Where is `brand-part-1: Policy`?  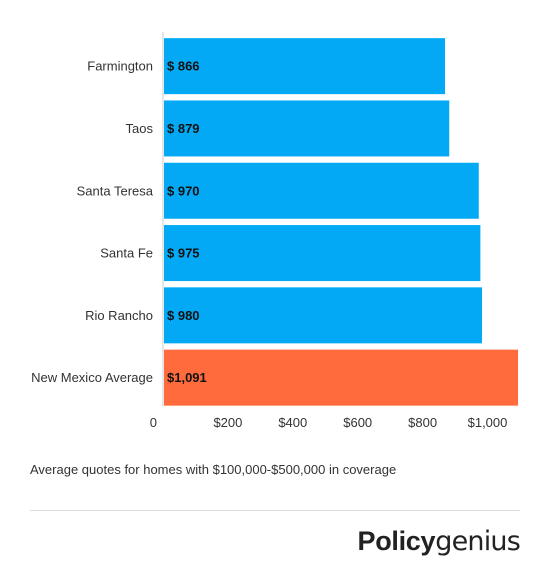 brand-part-1: Policy is located at coordinates (396, 541).